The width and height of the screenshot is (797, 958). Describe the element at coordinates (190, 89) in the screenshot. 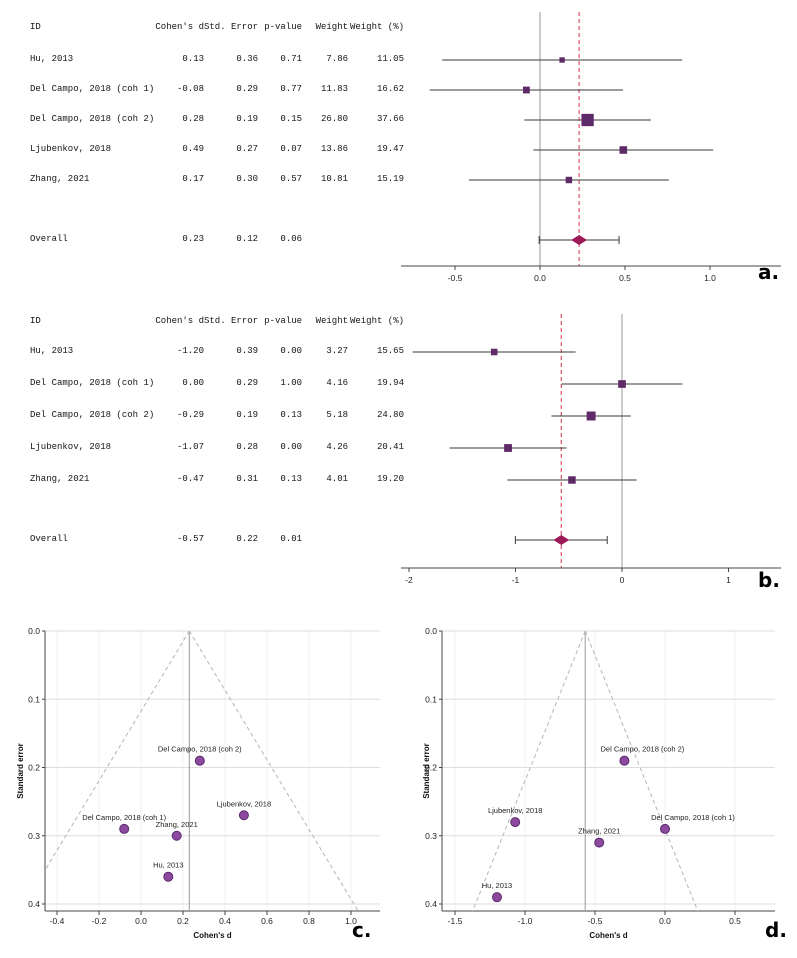

I see `value-cell: -0.08` at that location.